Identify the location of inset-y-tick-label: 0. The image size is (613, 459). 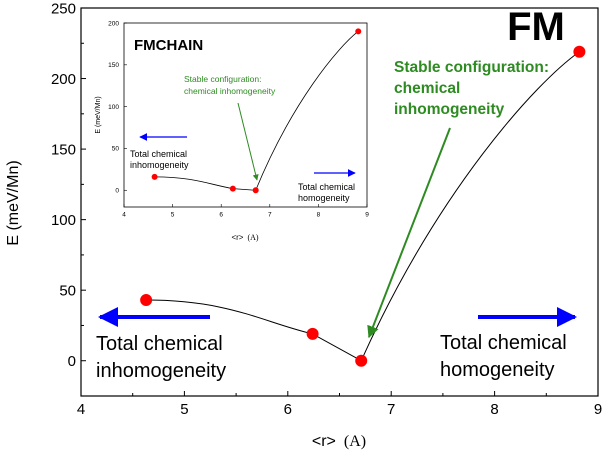
(117, 191).